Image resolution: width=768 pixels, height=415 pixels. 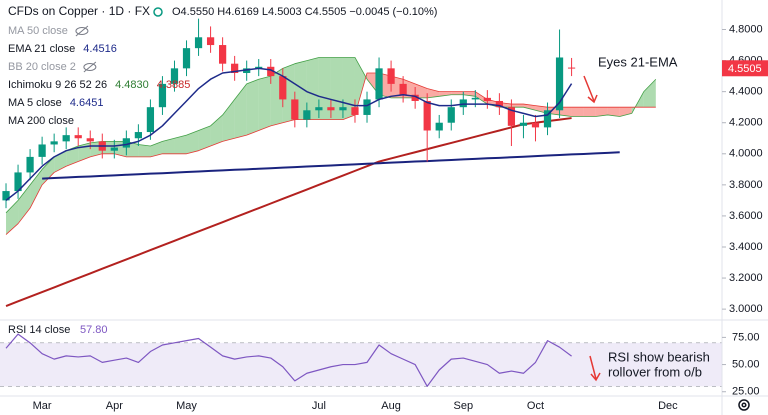 What do you see at coordinates (746, 216) in the screenshot?
I see `y-tick-label: 3.6000` at bounding box center [746, 216].